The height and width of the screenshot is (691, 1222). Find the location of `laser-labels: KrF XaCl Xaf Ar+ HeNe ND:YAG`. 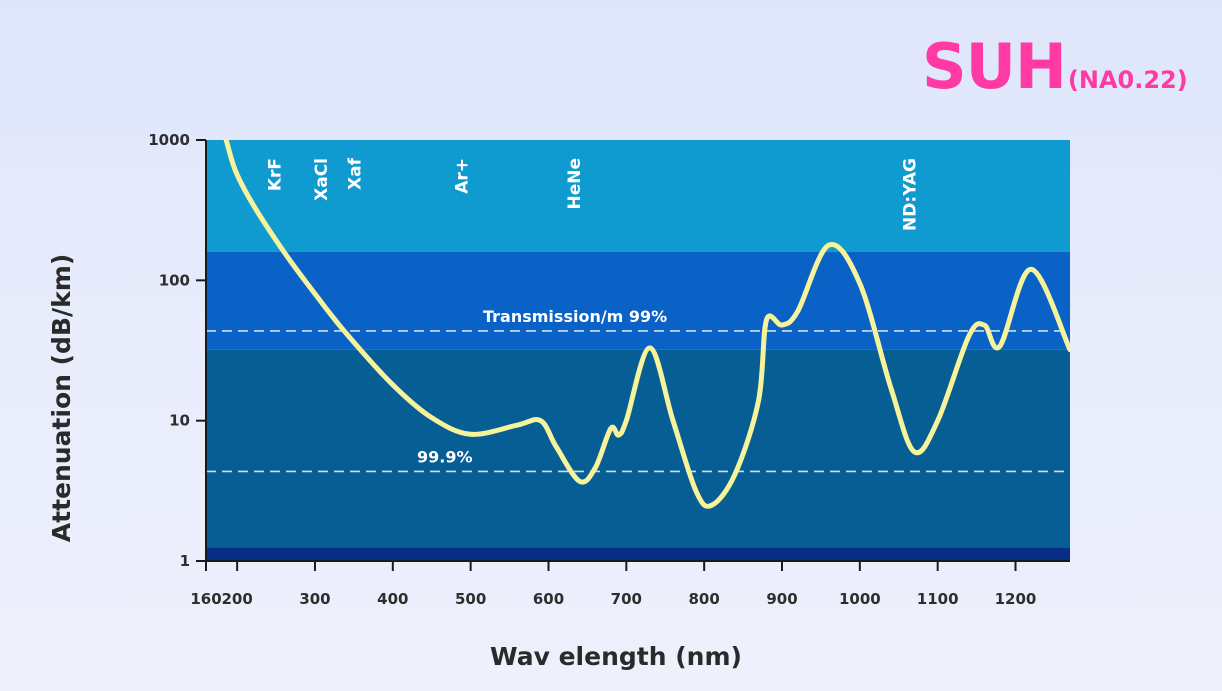

laser-labels: KrF XaCl Xaf Ar+ HeNe ND:YAG is located at coordinates (593, 194).